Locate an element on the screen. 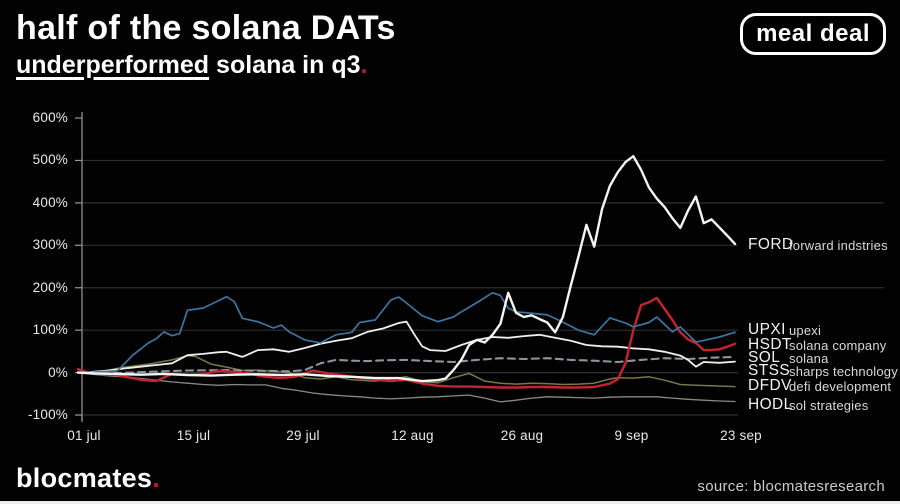 This screenshot has width=900, height=504. series-desc-upxi: upexi is located at coordinates (805, 331).